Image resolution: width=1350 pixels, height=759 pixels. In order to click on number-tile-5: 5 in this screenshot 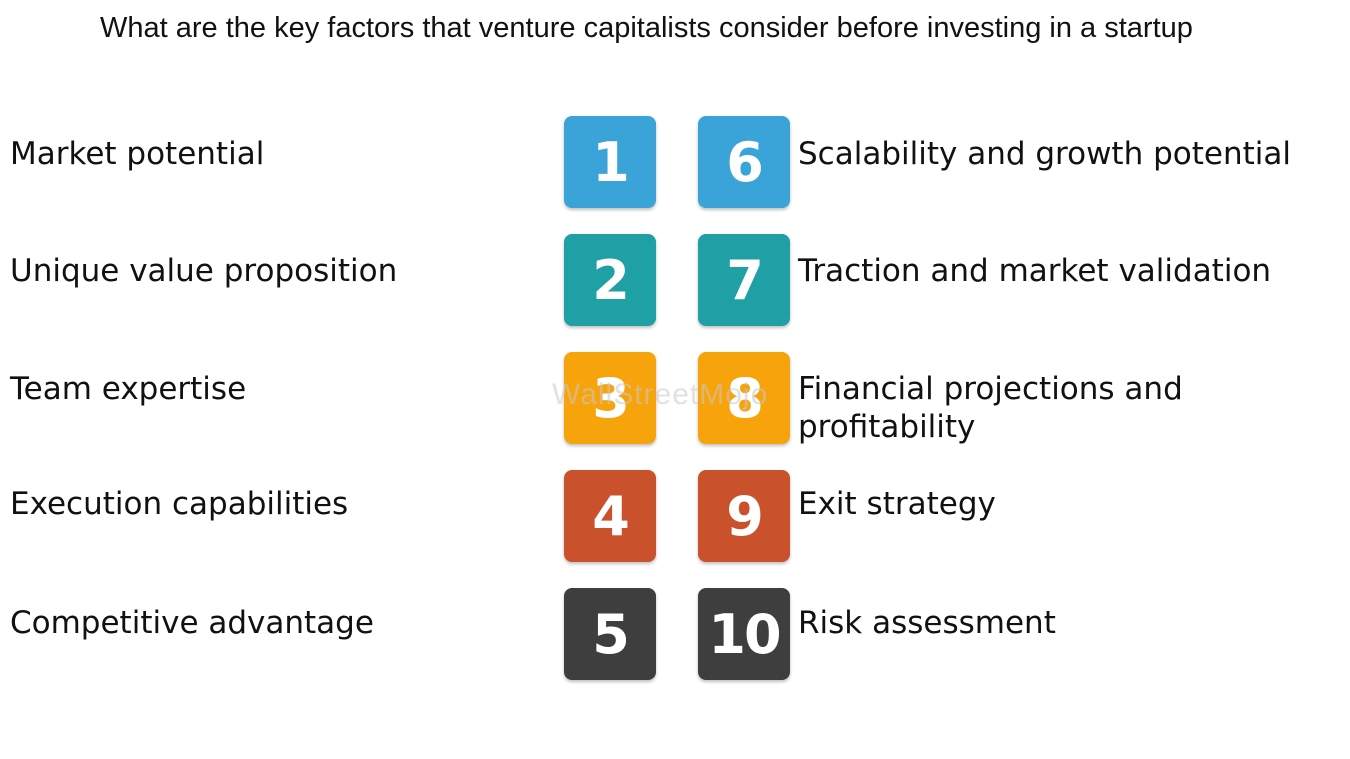, I will do `click(610, 634)`.